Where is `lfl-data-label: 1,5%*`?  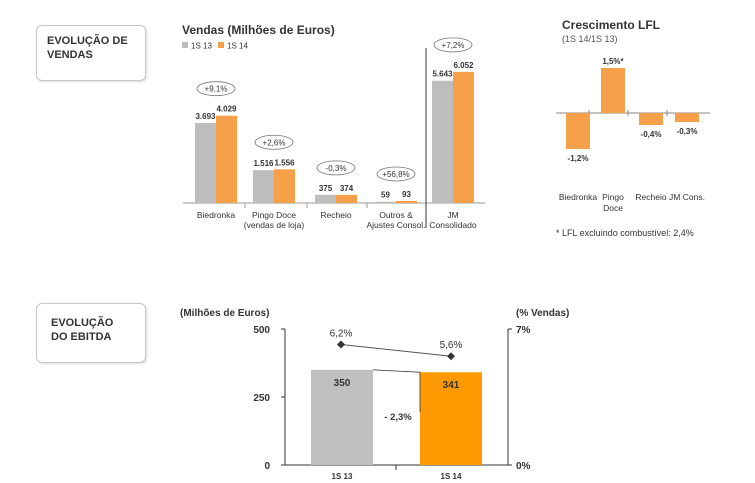
lfl-data-label: 1,5%* is located at coordinates (613, 61).